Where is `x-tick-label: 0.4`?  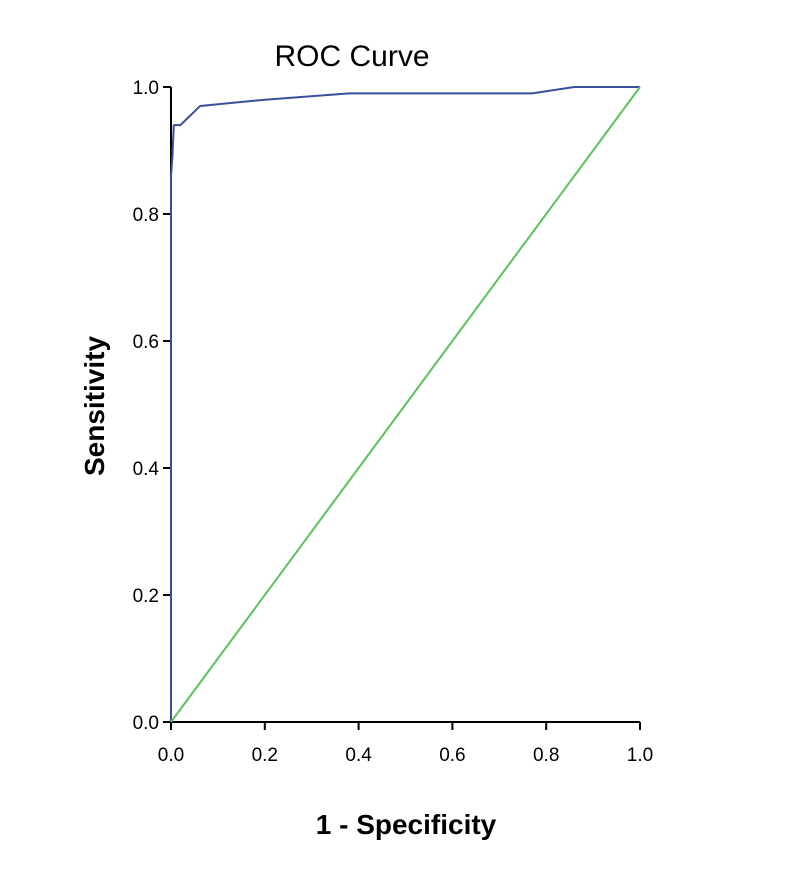 x-tick-label: 0.4 is located at coordinates (358, 755).